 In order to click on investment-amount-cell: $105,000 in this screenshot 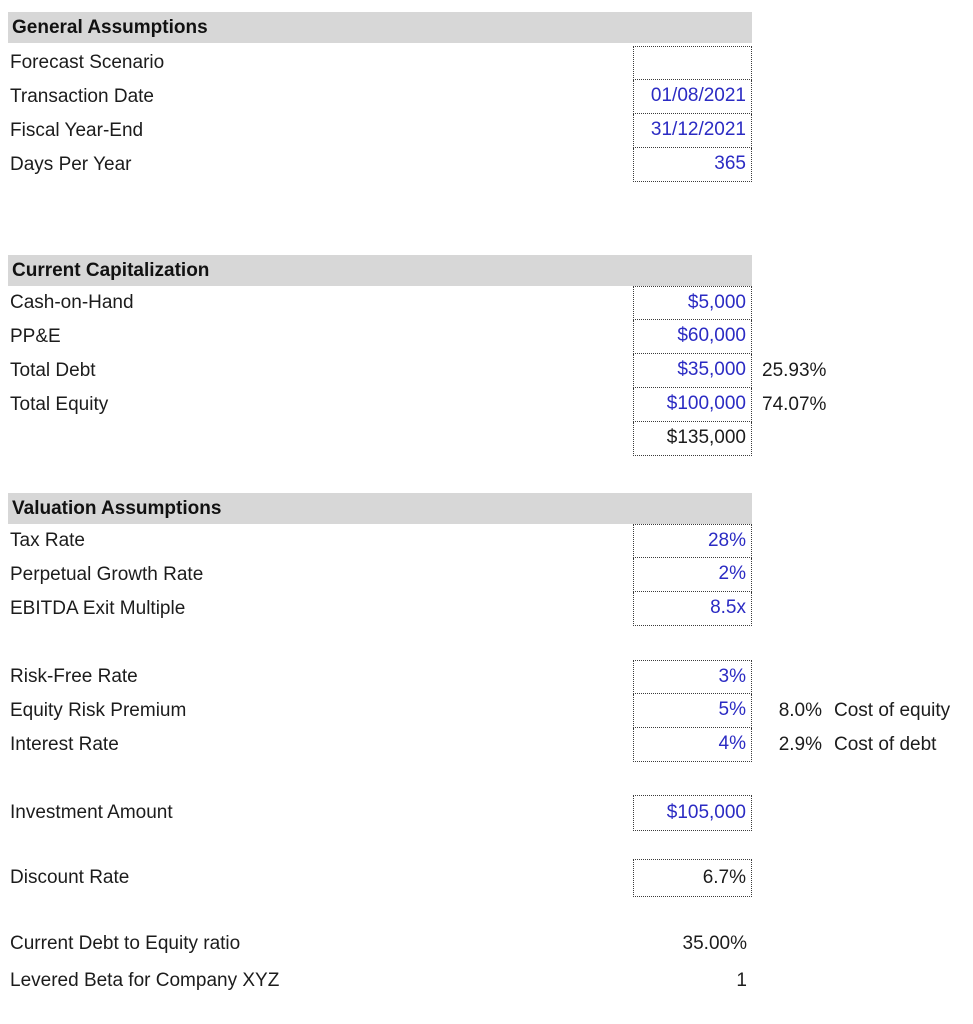, I will do `click(692, 813)`.